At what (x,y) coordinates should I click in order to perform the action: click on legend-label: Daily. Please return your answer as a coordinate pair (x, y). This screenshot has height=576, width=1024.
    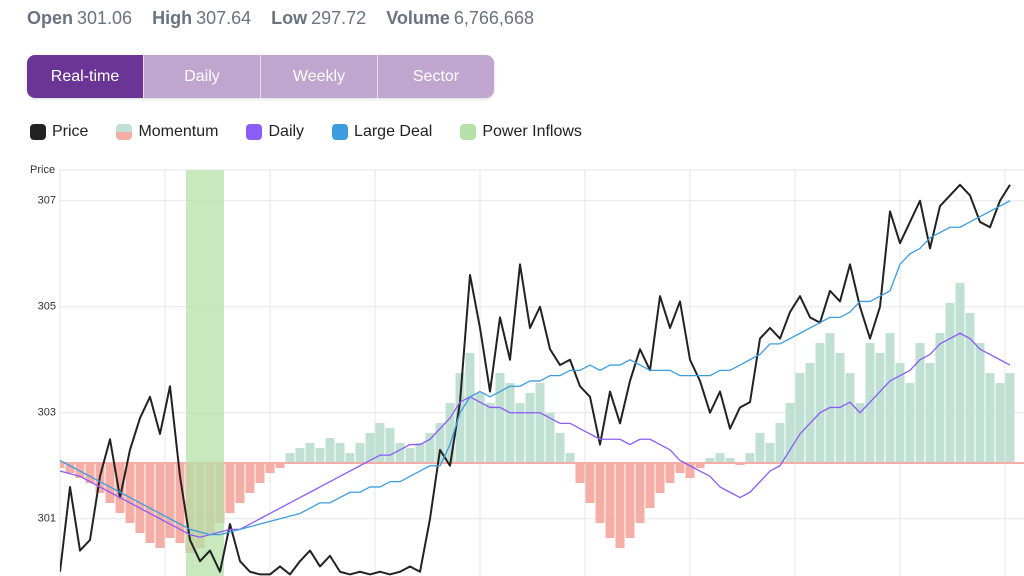
    Looking at the image, I should click on (286, 131).